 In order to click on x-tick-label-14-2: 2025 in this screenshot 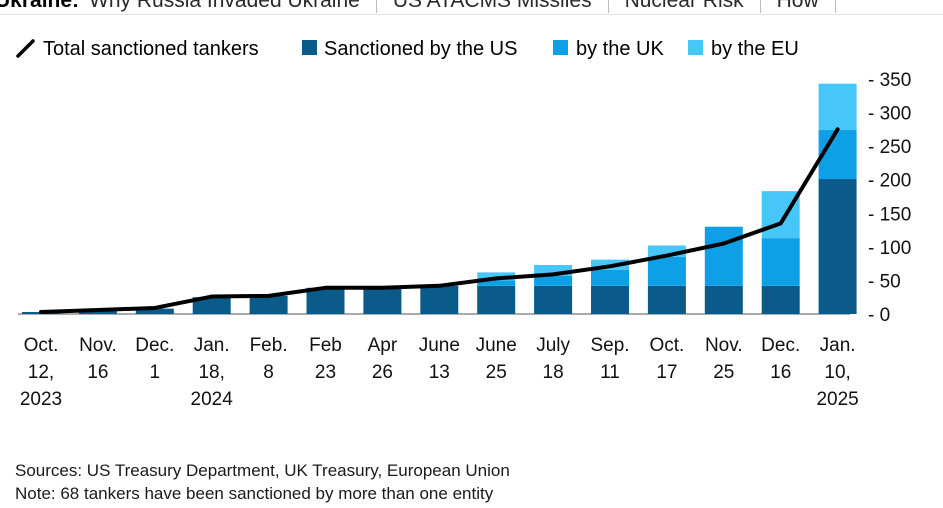, I will do `click(837, 399)`.